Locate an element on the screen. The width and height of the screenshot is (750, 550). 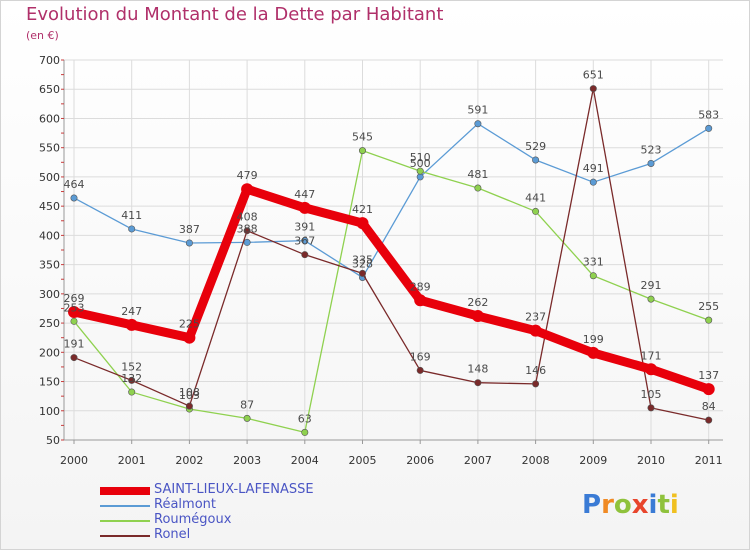
data-label: 421 is located at coordinates (362, 209).